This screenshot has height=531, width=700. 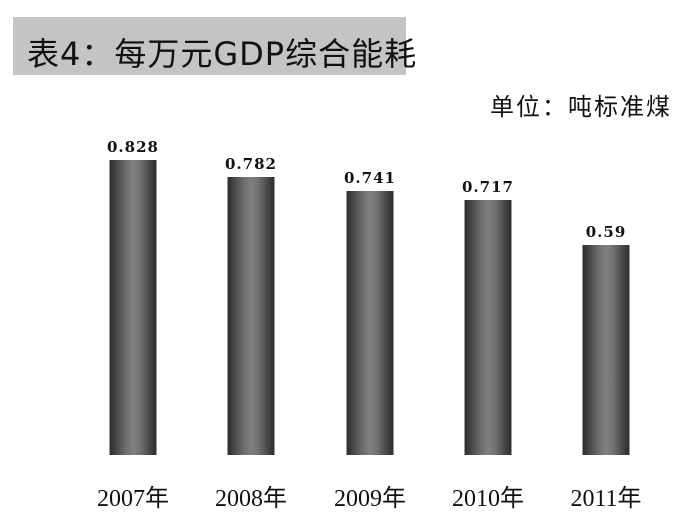 What do you see at coordinates (606, 350) in the screenshot?
I see `bar-2011` at bounding box center [606, 350].